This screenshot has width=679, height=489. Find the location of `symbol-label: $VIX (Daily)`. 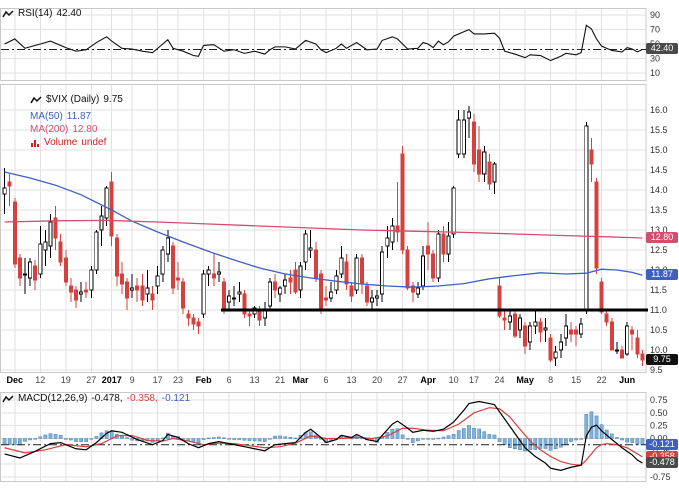

symbol-label: $VIX (Daily) is located at coordinates (73, 99).